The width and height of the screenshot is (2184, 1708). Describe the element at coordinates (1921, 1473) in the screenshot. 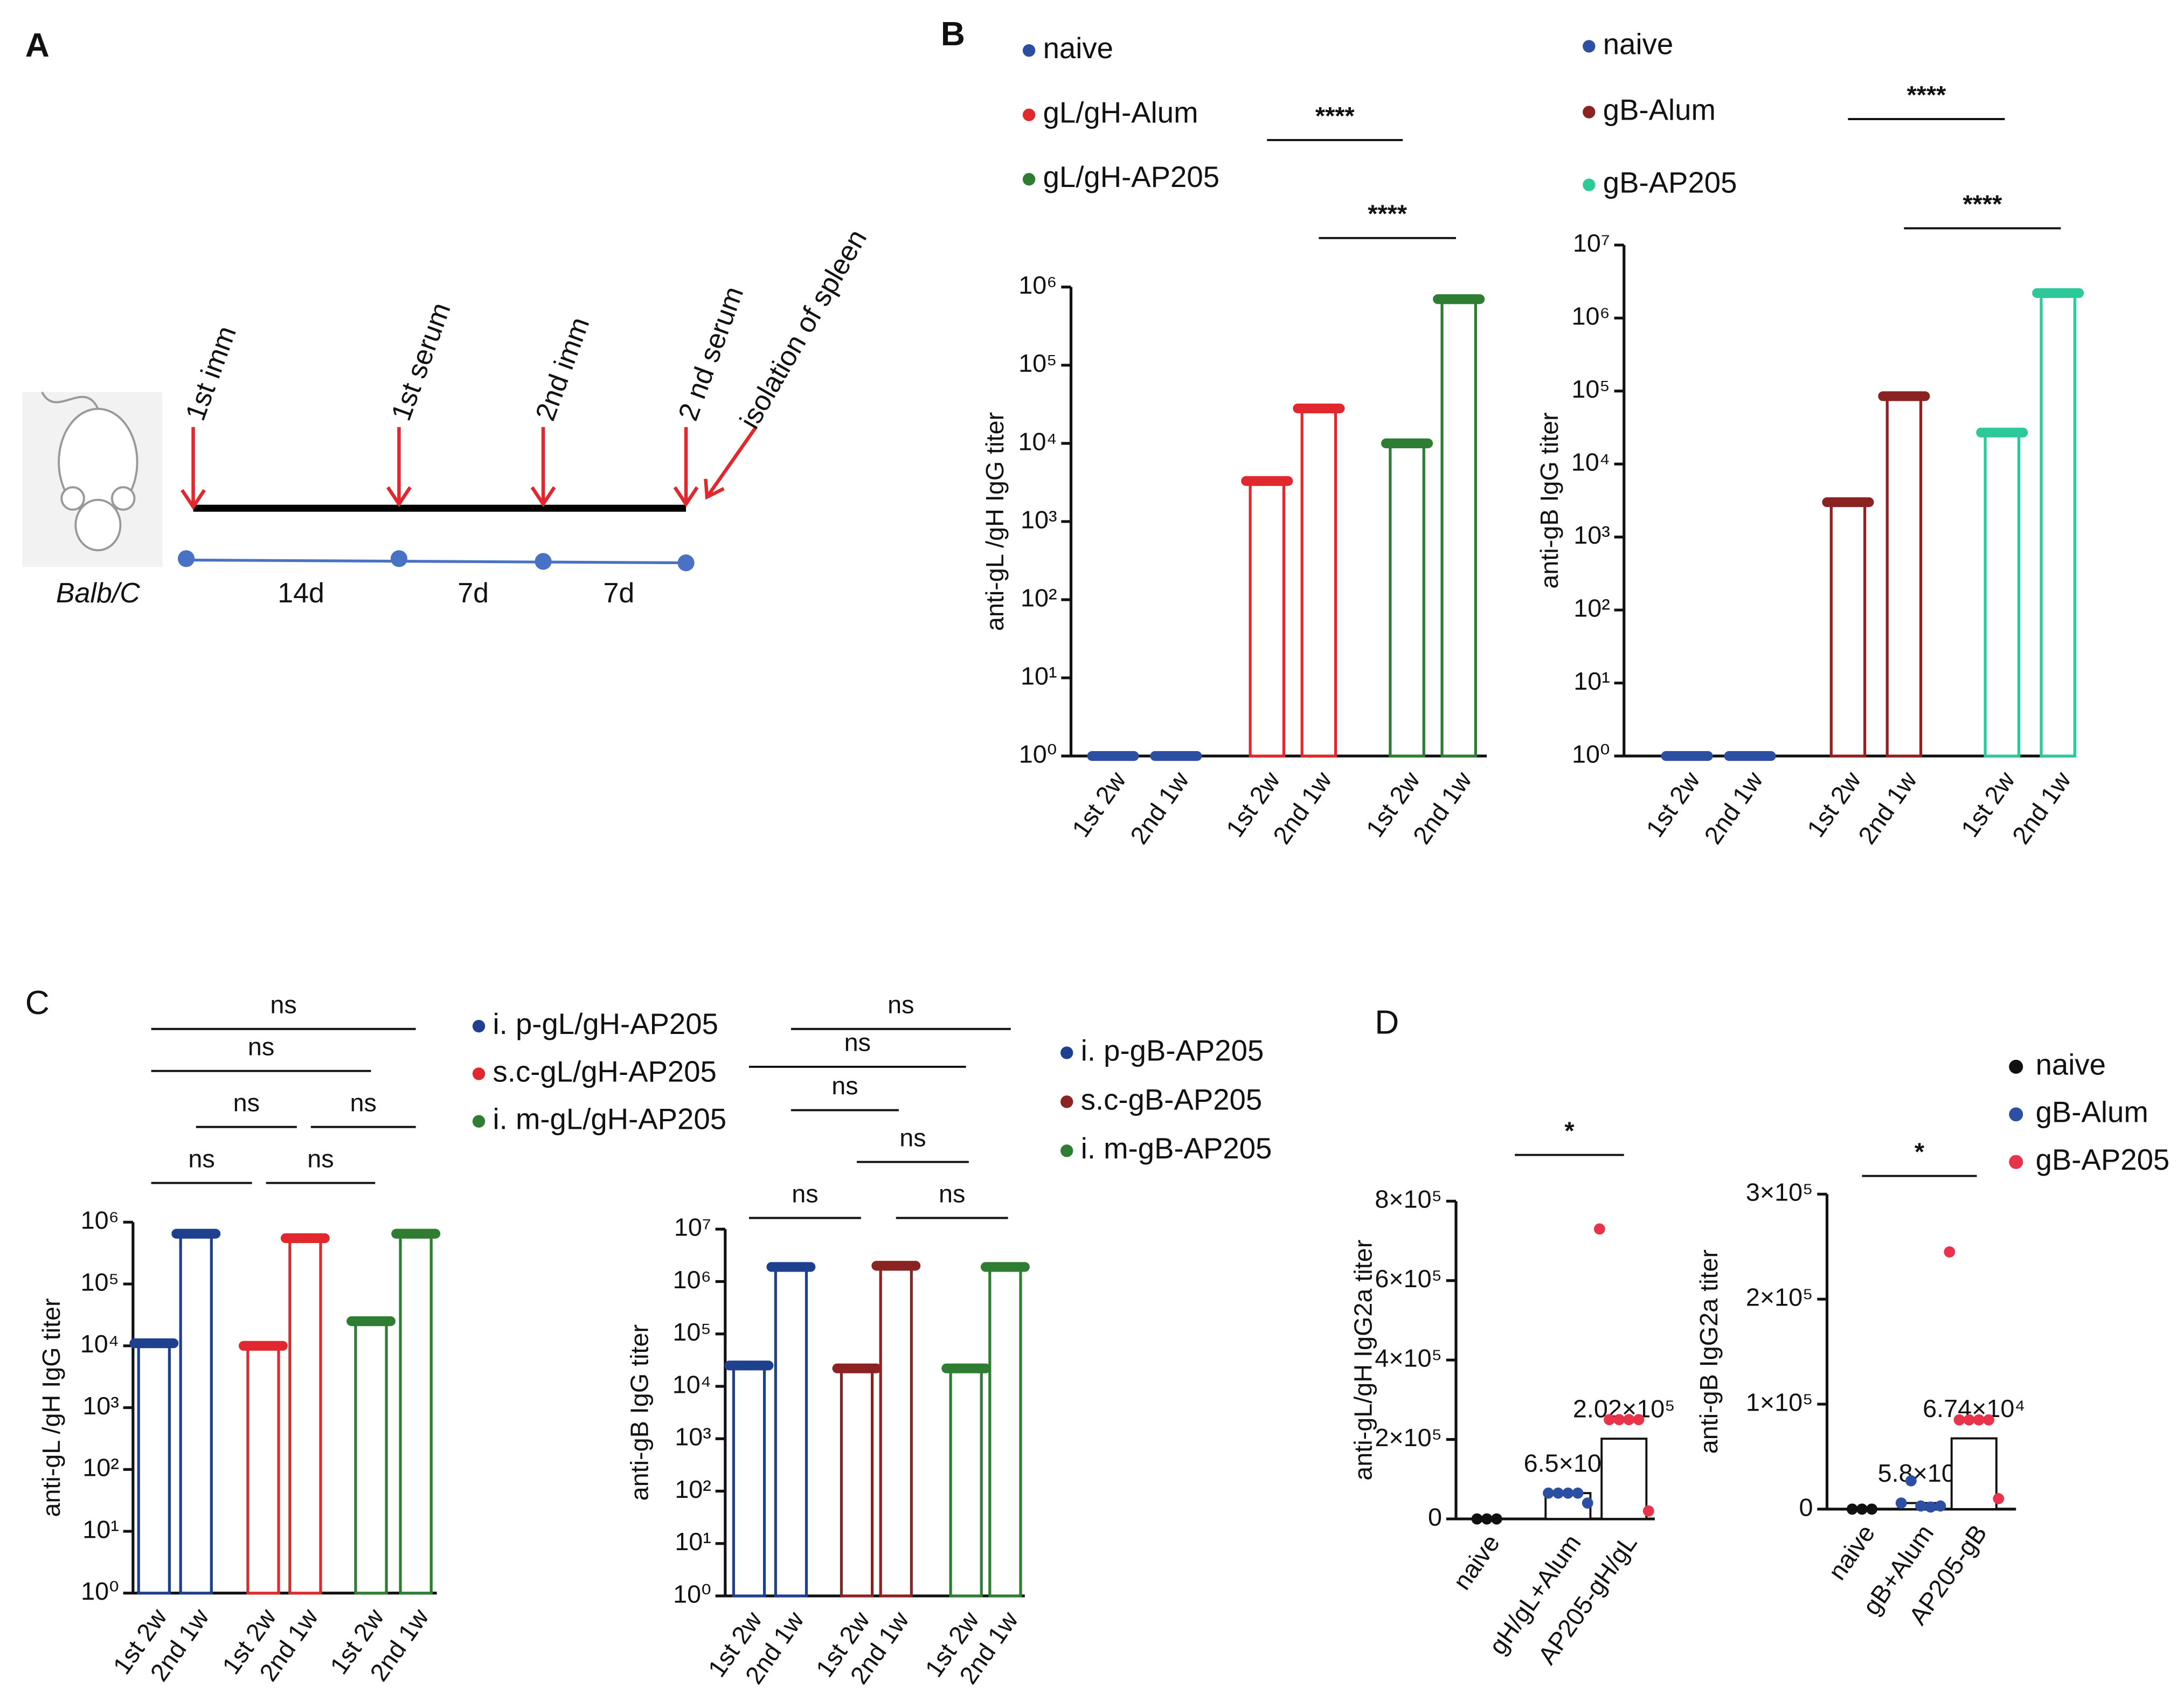

I see `value-label: 5.8×10³` at that location.